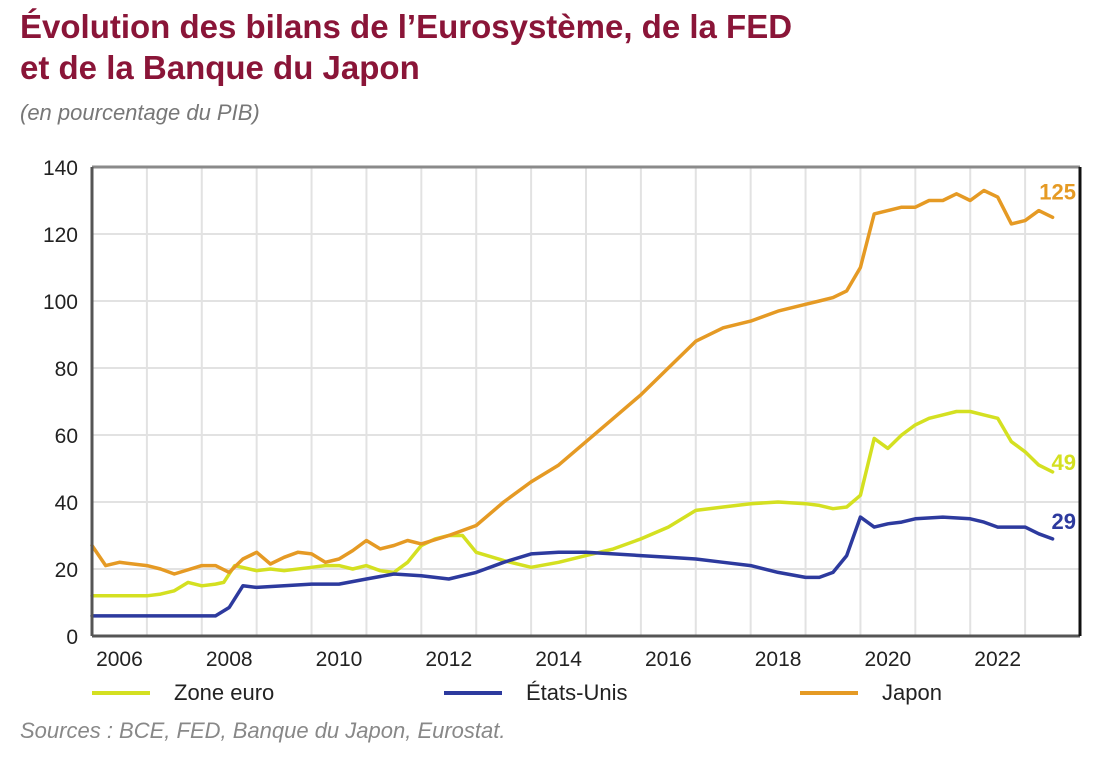 This screenshot has height=761, width=1100. What do you see at coordinates (473, 693) in the screenshot?
I see `legend-swatch-etats-unis` at bounding box center [473, 693].